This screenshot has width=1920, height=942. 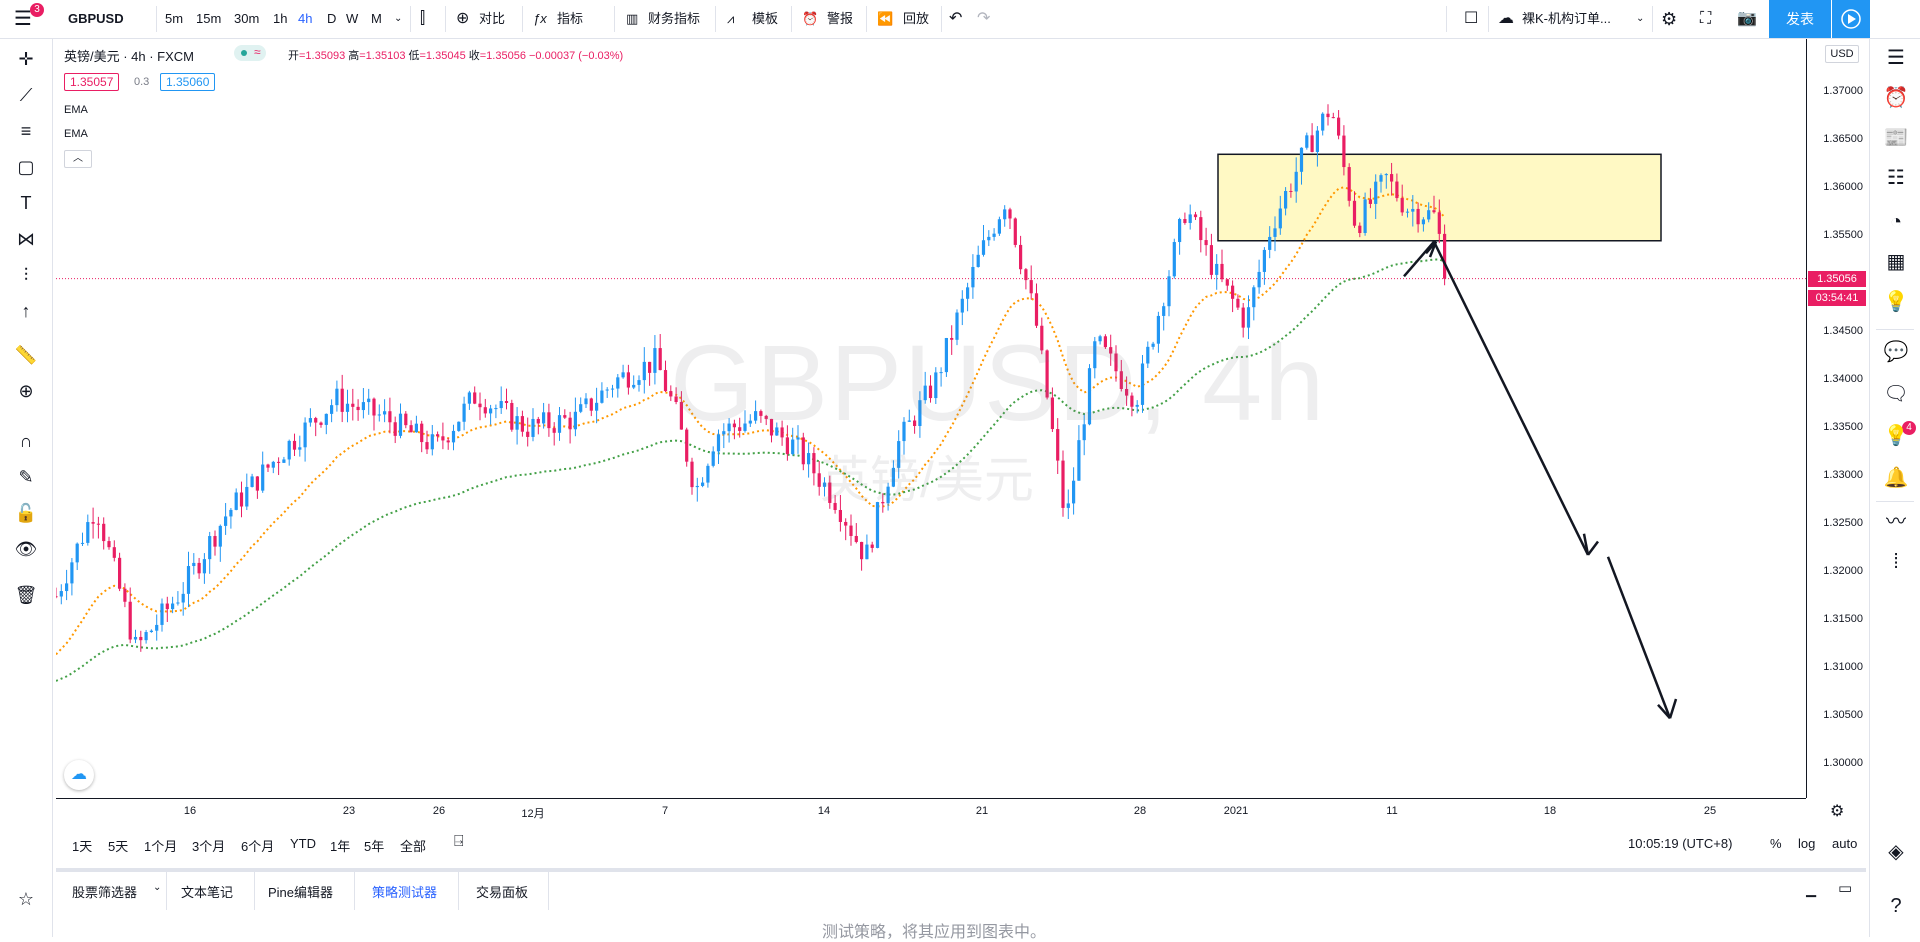 I want to click on hotlist-icon: ◔, so click(x=1896, y=222).